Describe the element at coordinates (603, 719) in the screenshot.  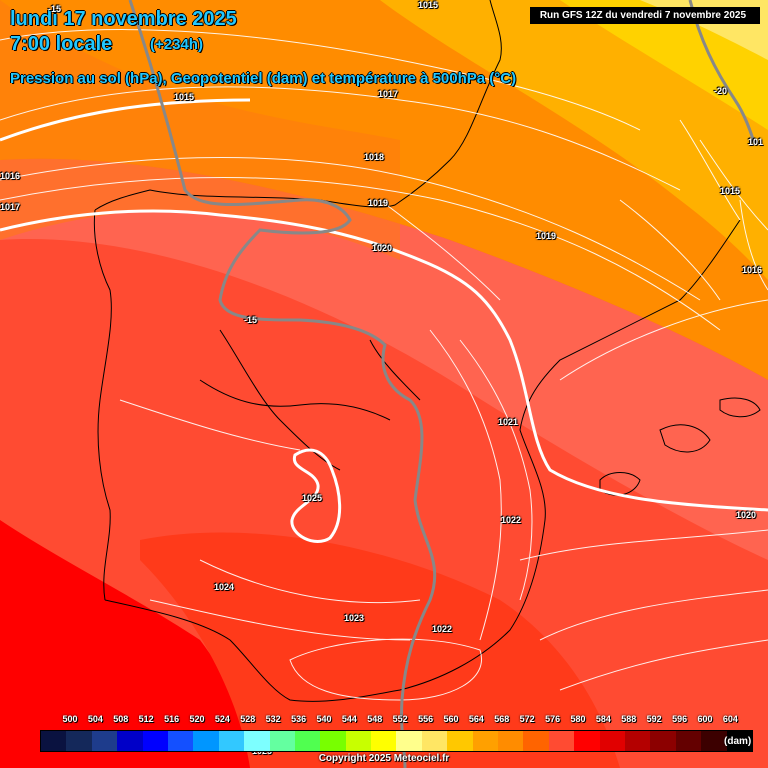
I see `legend-label-584: 584` at that location.